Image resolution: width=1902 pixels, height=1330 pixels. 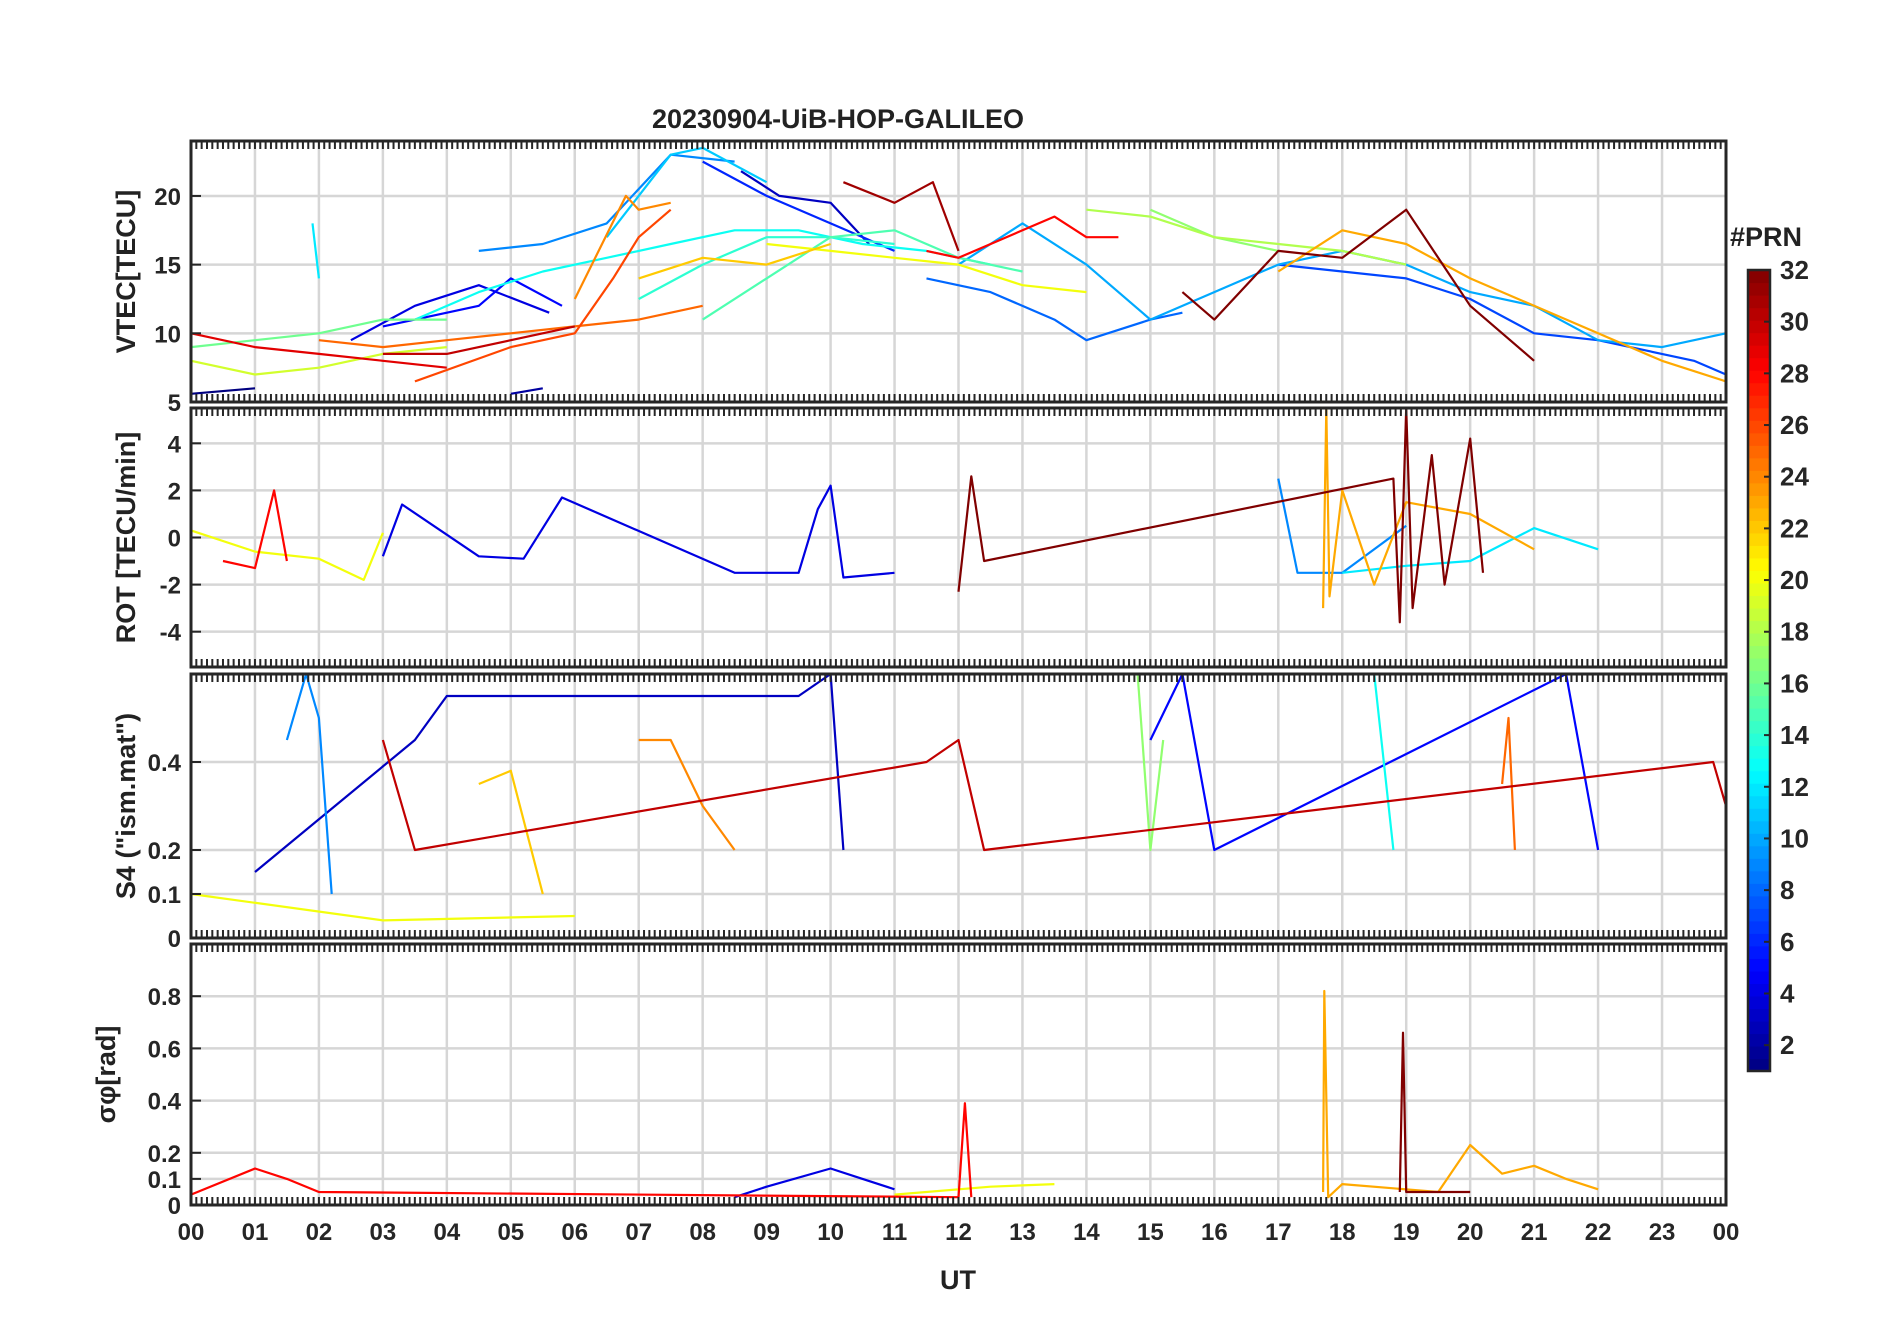 I want to click on x-tick-label: 15, so click(x=1150, y=1232).